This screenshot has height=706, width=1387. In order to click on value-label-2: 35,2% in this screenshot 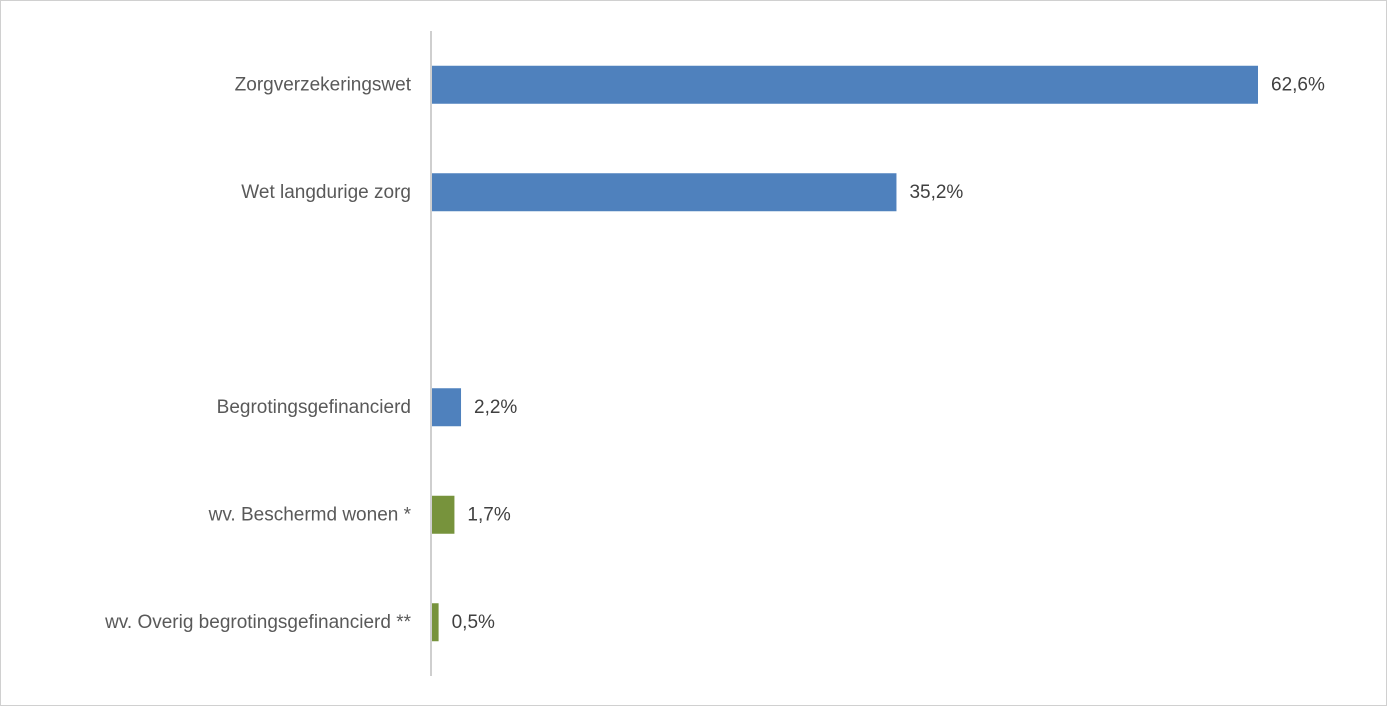, I will do `click(936, 192)`.